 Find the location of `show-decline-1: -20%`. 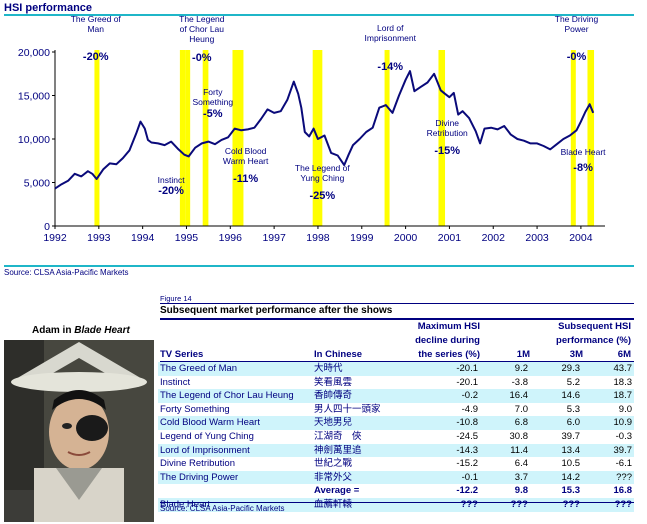

show-decline-1: -20% is located at coordinates (171, 191).